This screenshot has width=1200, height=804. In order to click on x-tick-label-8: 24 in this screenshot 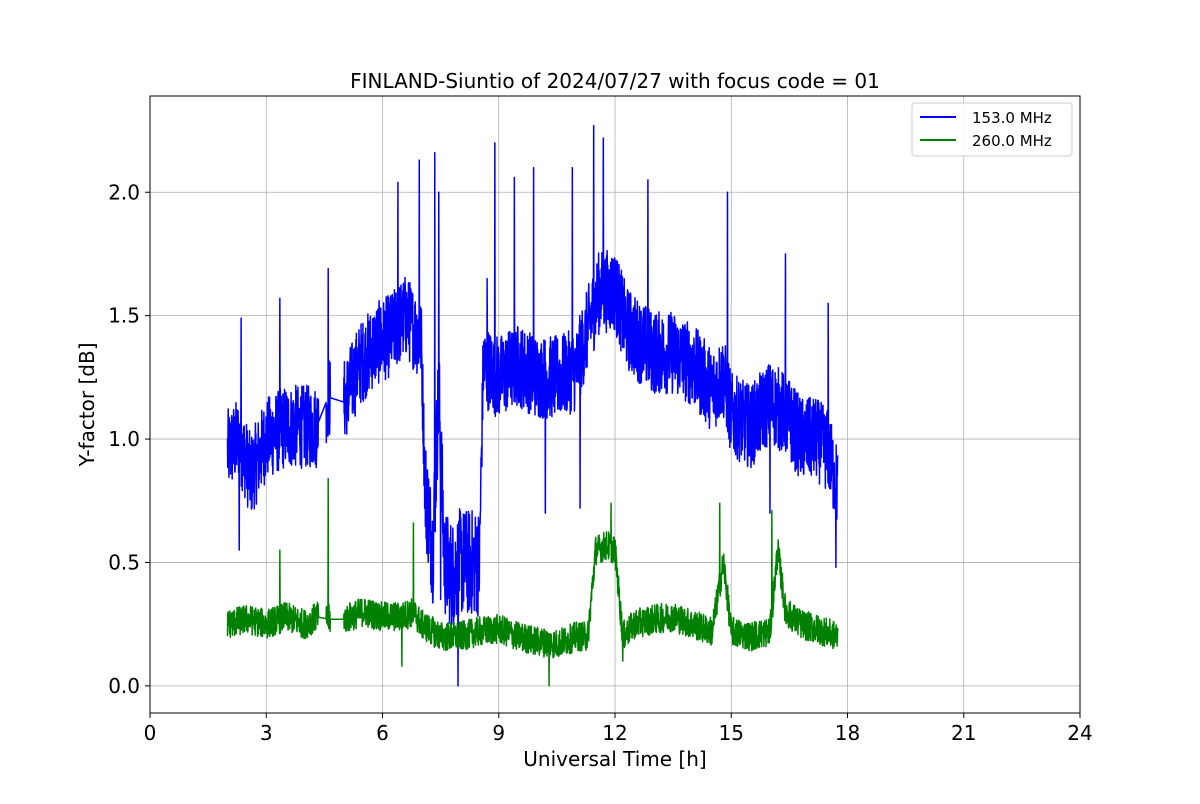, I will do `click(1079, 733)`.